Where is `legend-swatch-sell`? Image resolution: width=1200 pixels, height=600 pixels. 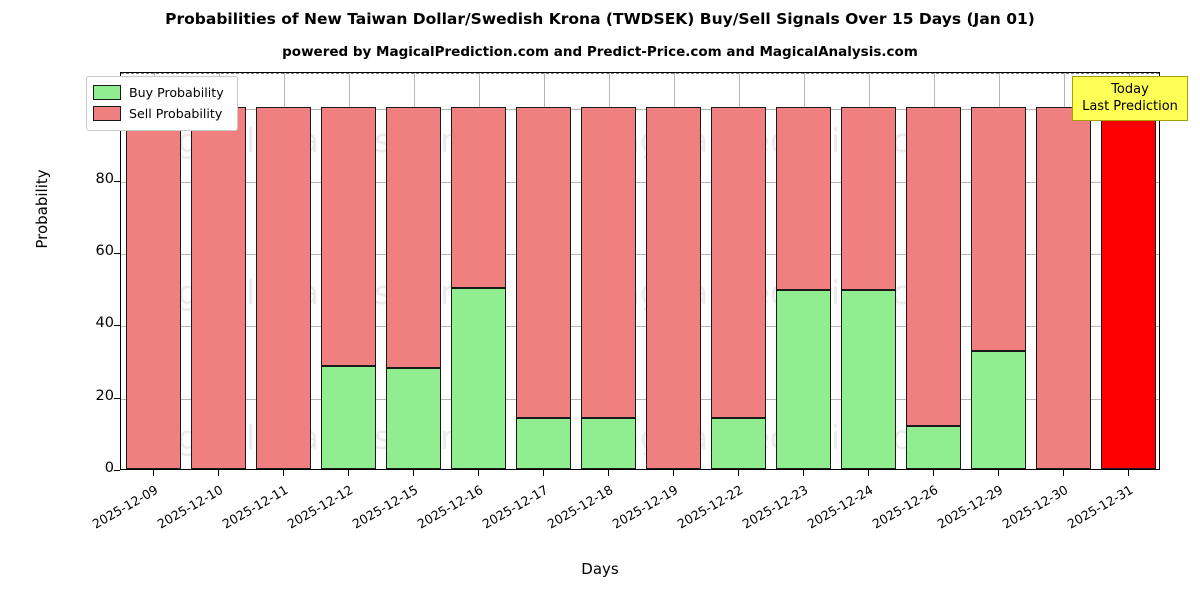
legend-swatch-sell is located at coordinates (107, 113).